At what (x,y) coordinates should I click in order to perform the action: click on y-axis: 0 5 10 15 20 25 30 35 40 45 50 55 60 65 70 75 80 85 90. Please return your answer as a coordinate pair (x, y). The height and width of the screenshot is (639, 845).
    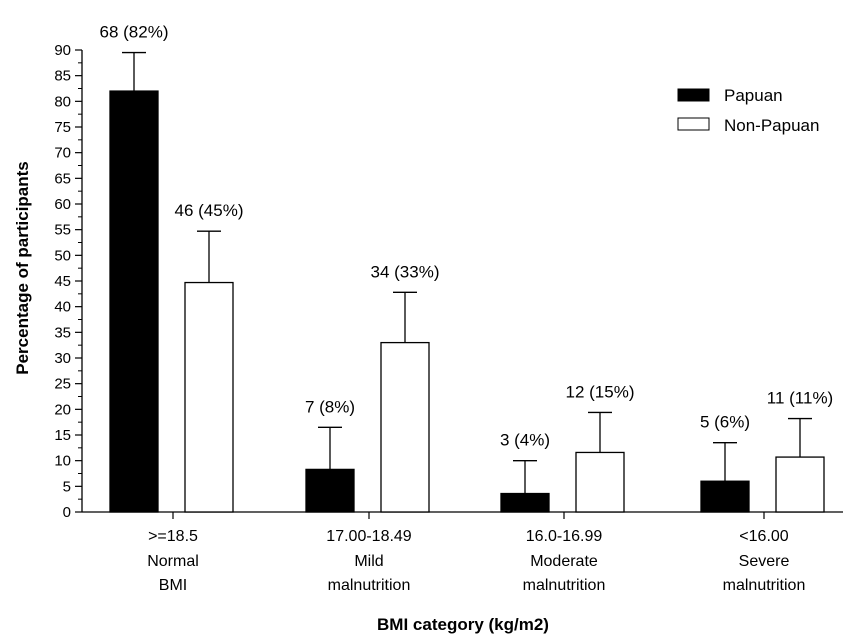
    Looking at the image, I should click on (68, 281).